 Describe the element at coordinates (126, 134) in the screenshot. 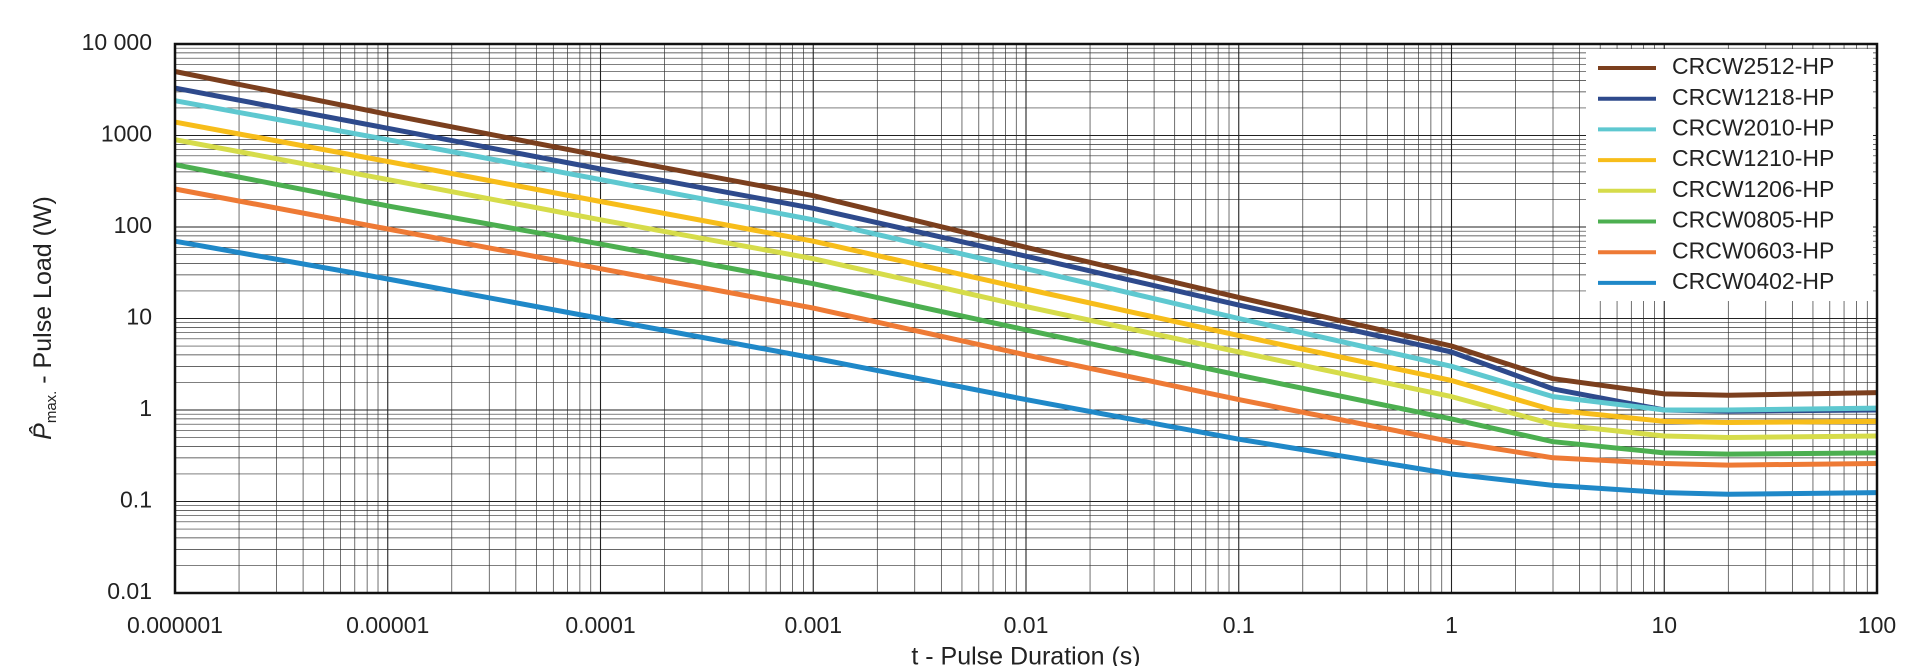

I see `y-tick-label: 1000` at that location.